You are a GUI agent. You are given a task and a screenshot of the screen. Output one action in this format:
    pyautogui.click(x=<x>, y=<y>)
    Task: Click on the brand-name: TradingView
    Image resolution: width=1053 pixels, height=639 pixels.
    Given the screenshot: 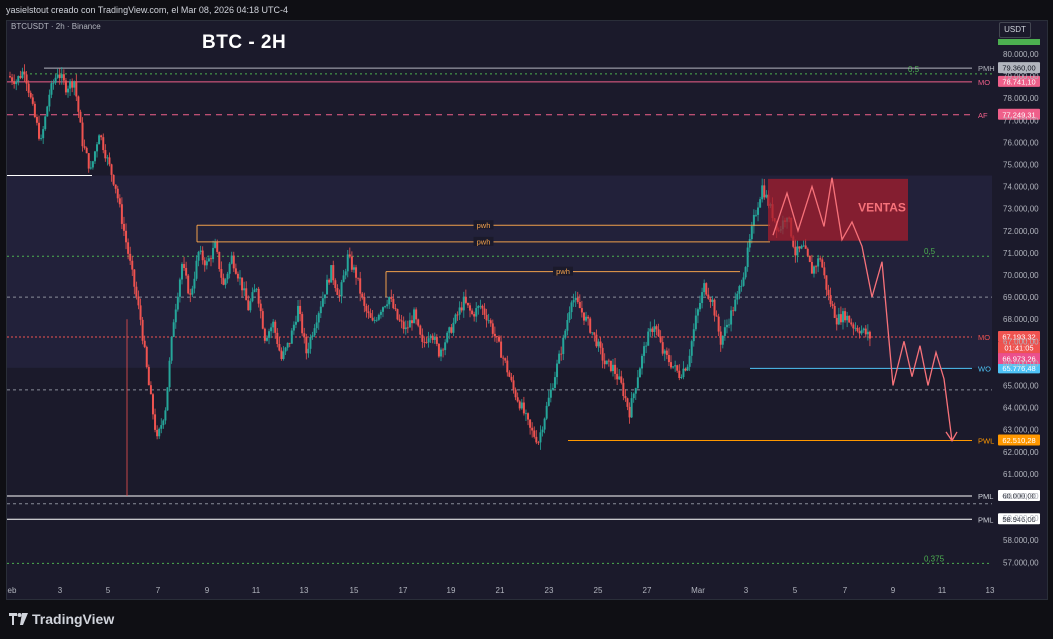 What is the action you would take?
    pyautogui.click(x=73, y=619)
    